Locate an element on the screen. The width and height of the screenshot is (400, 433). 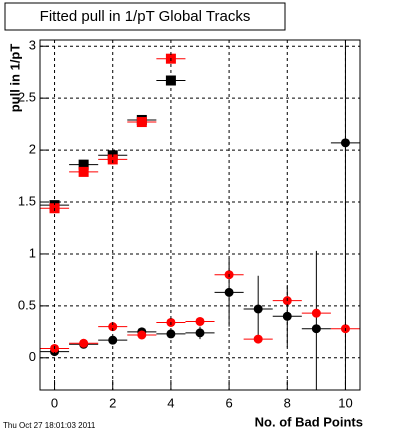
y-tick-label: 1 is located at coordinates (32, 252).